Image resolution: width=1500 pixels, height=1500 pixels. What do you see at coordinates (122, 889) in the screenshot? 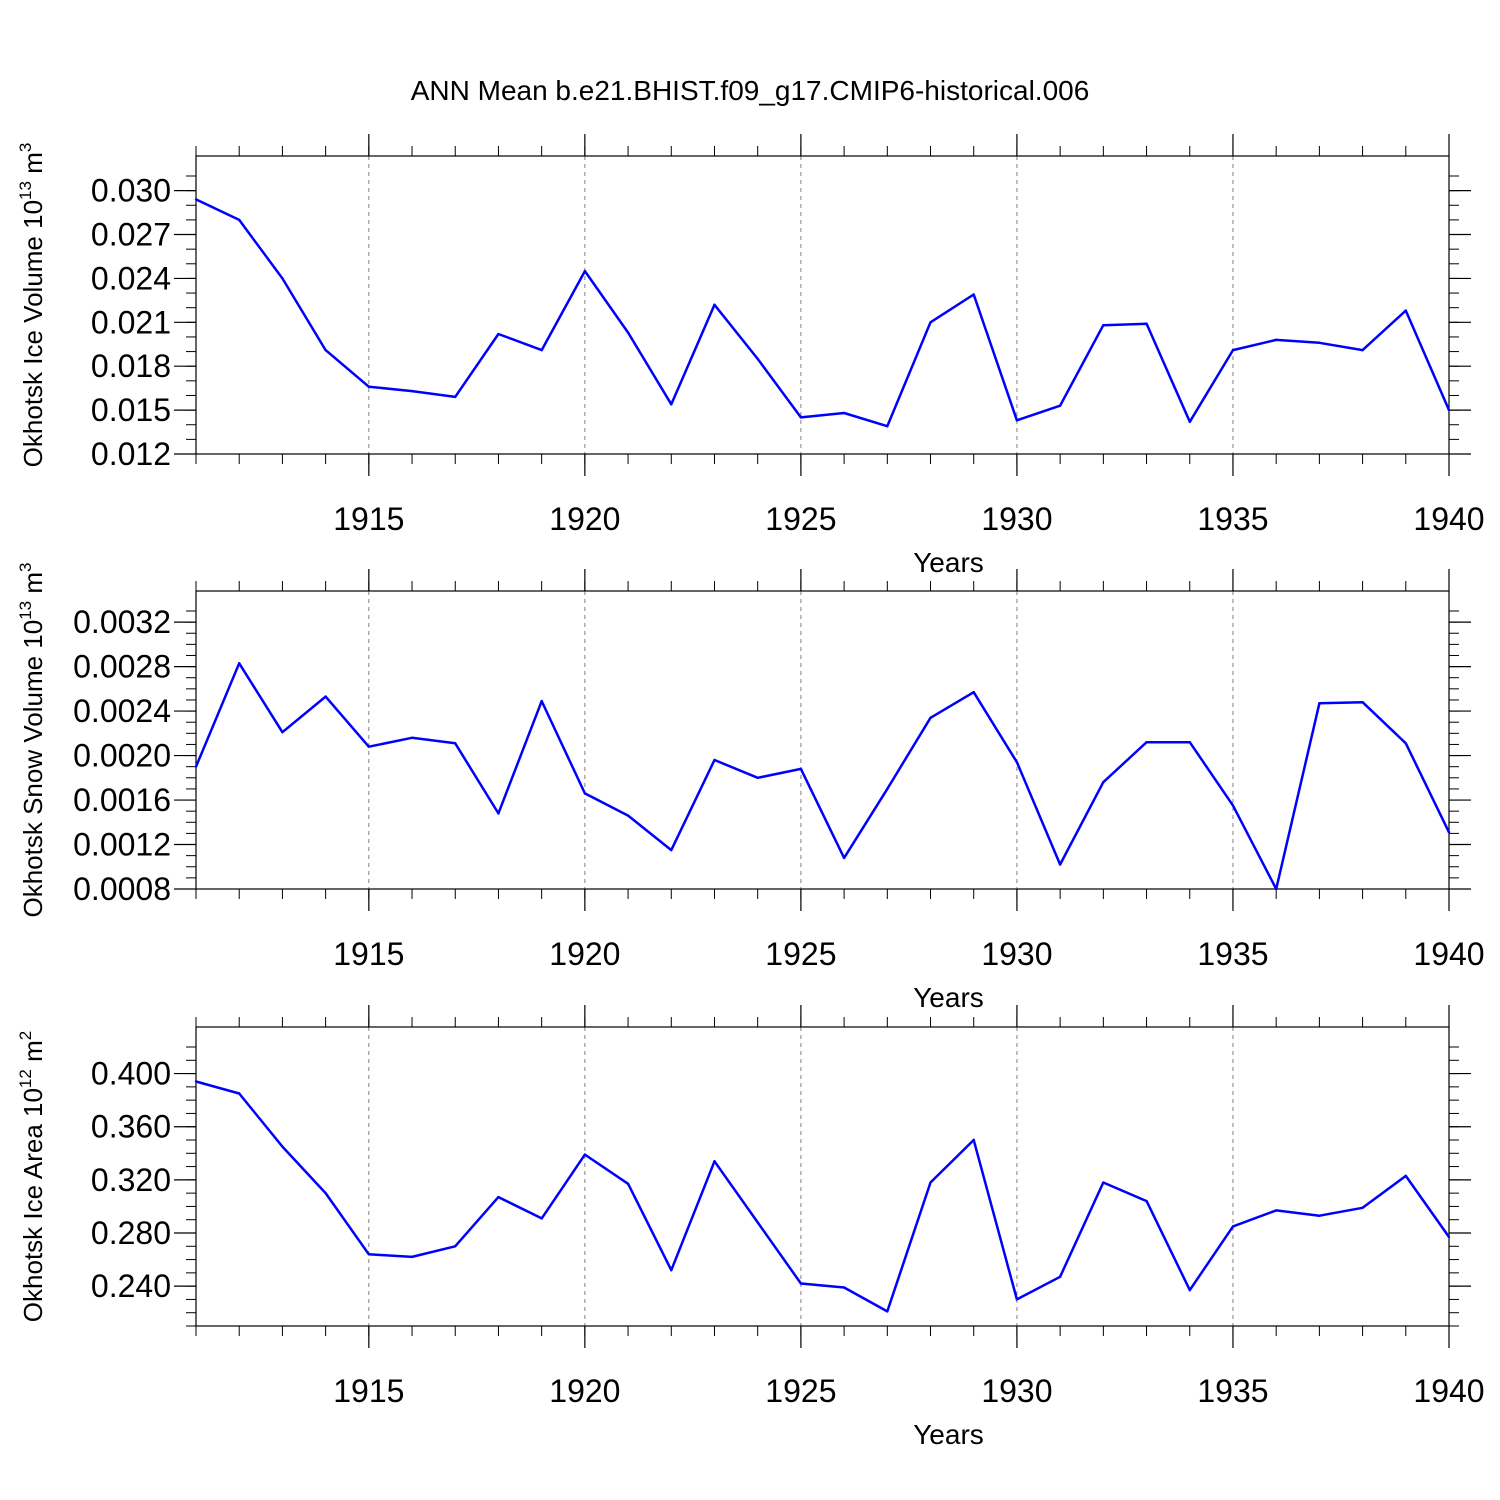
I see `y-tick-label: 0.0008` at bounding box center [122, 889].